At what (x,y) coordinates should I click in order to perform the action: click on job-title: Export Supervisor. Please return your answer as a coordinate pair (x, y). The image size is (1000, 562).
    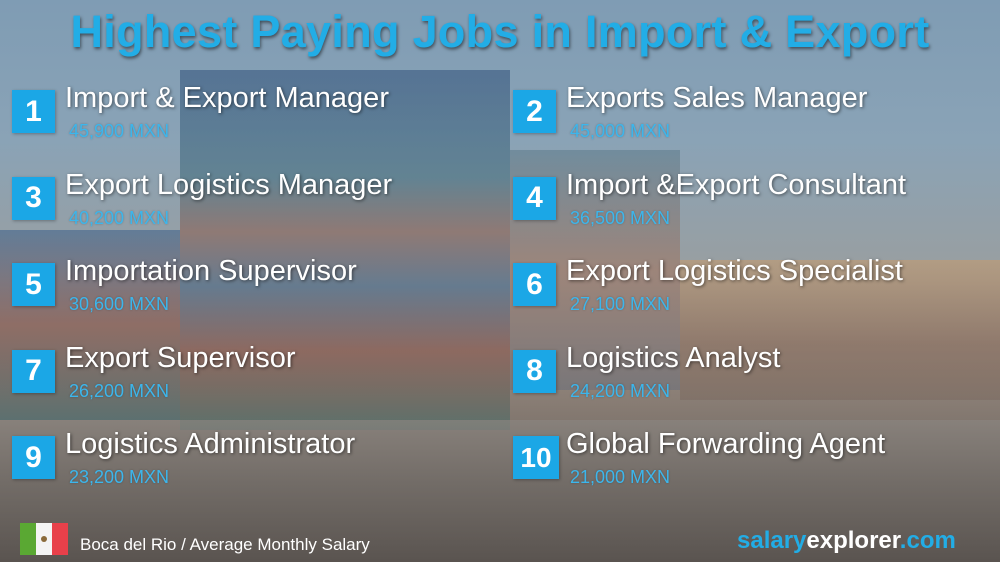
    Looking at the image, I should click on (180, 357).